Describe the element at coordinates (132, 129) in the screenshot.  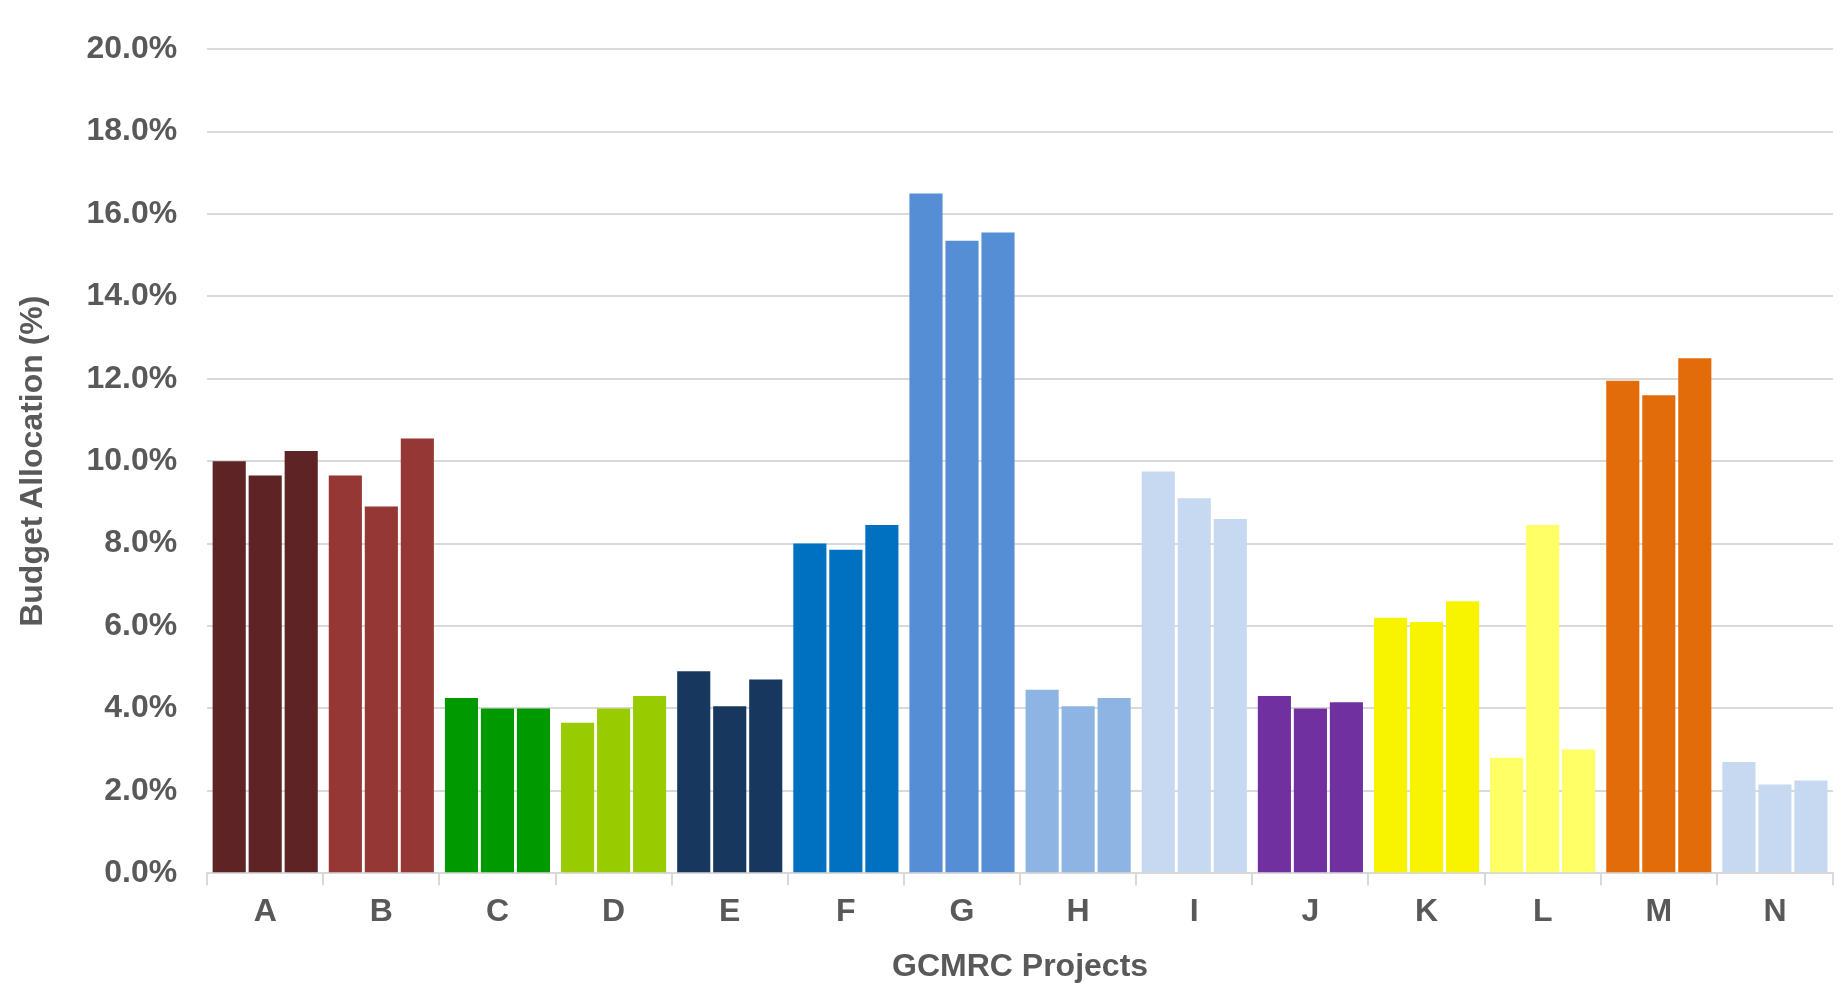
I see `y-tick-label: 18.0%` at that location.